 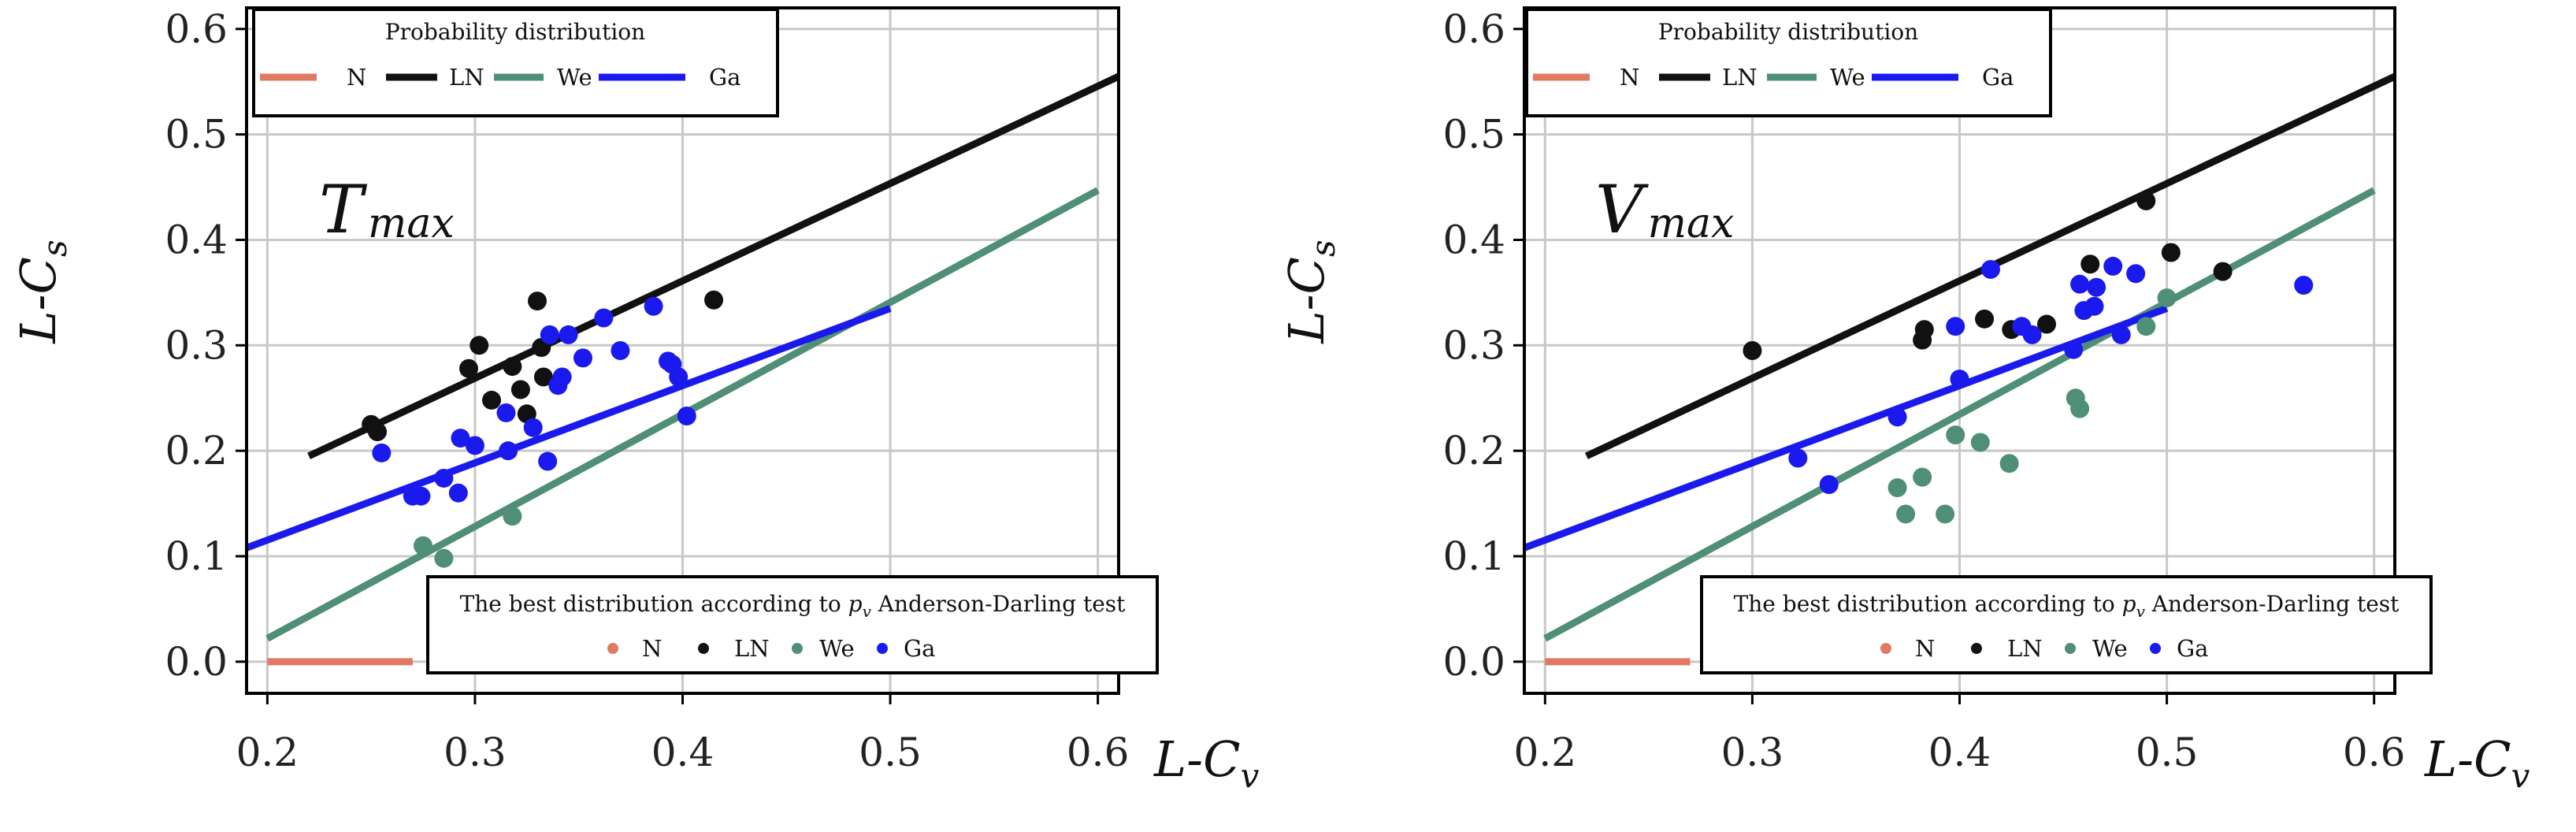 What do you see at coordinates (196, 239) in the screenshot?
I see `y-tick-label: 0.4` at bounding box center [196, 239].